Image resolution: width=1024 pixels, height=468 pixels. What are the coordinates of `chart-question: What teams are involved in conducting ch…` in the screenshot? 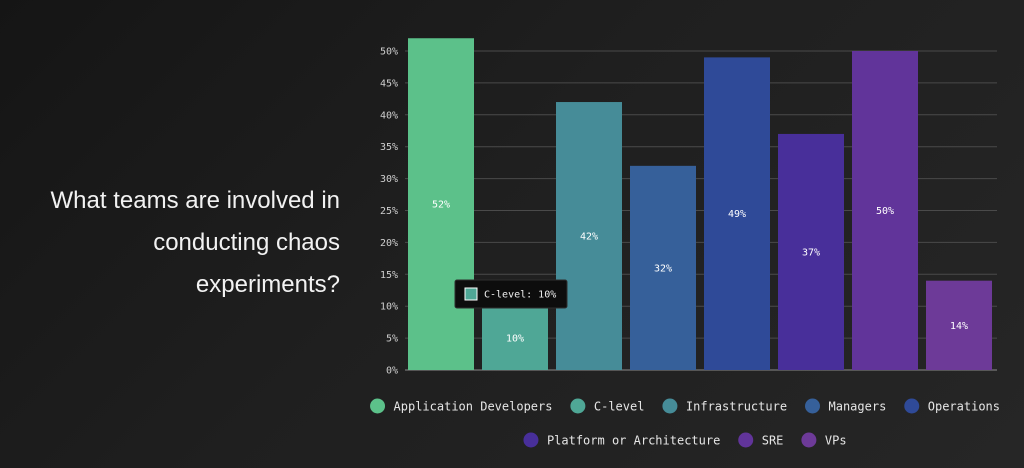 It's located at (175, 243).